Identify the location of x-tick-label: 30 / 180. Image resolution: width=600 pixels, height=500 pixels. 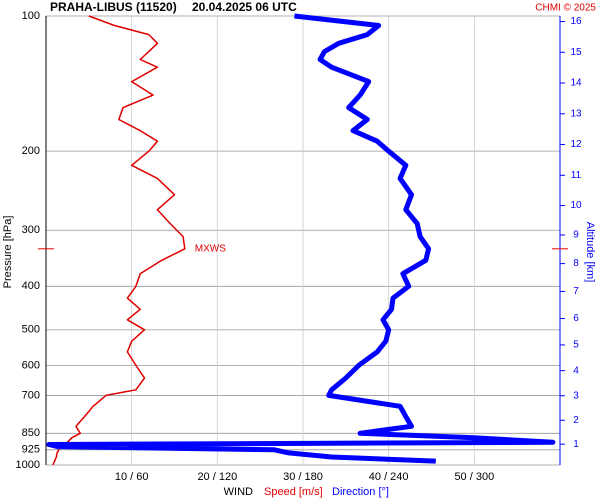
(303, 477).